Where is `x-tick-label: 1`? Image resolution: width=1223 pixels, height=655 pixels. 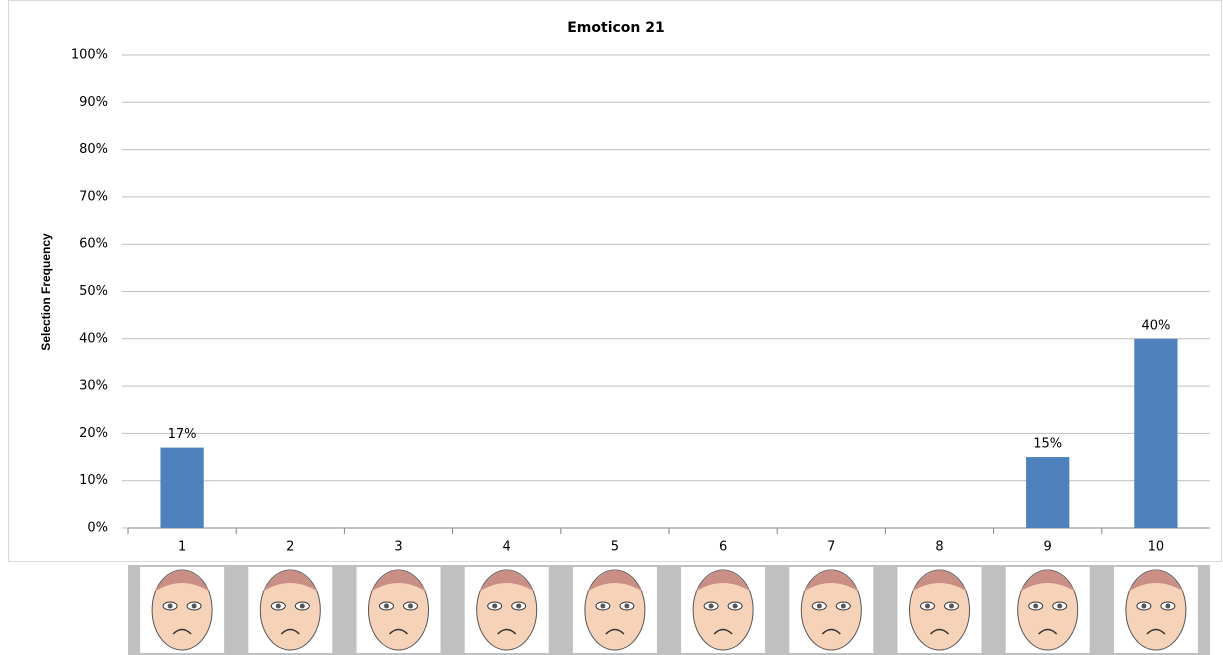 x-tick-label: 1 is located at coordinates (182, 547).